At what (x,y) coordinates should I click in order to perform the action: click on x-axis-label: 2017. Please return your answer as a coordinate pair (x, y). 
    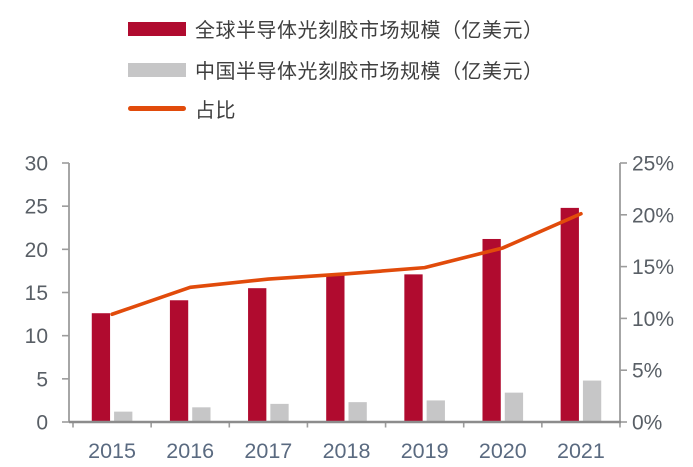
    Looking at the image, I should click on (268, 451).